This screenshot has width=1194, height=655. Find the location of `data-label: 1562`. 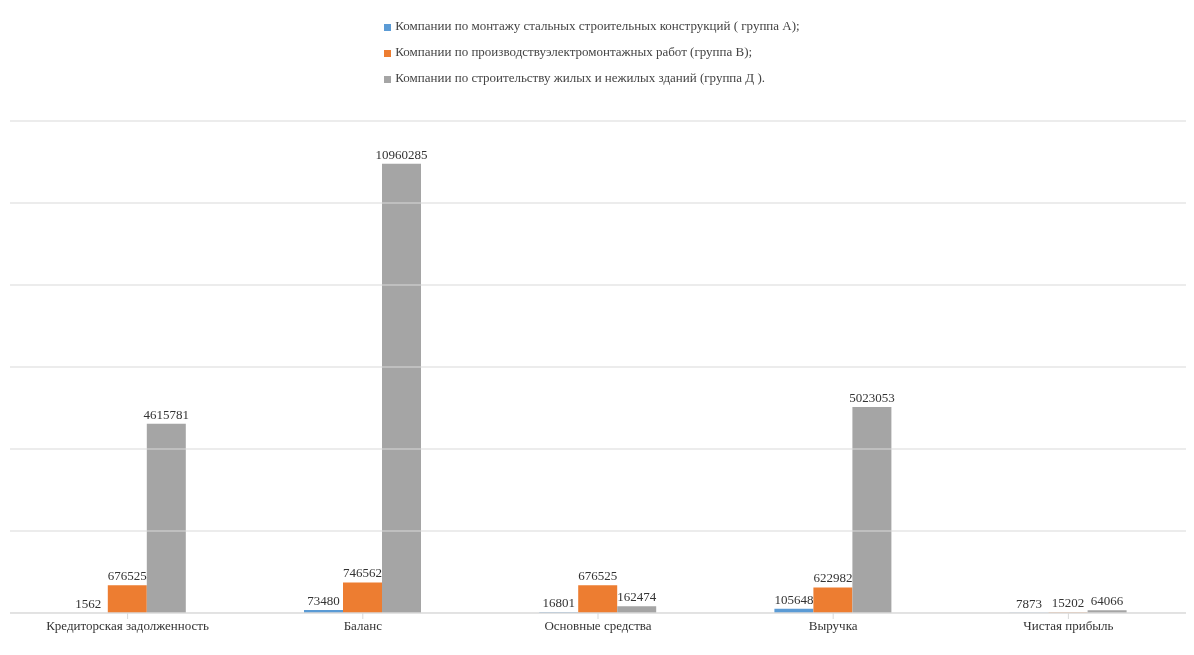

data-label: 1562 is located at coordinates (88, 603).